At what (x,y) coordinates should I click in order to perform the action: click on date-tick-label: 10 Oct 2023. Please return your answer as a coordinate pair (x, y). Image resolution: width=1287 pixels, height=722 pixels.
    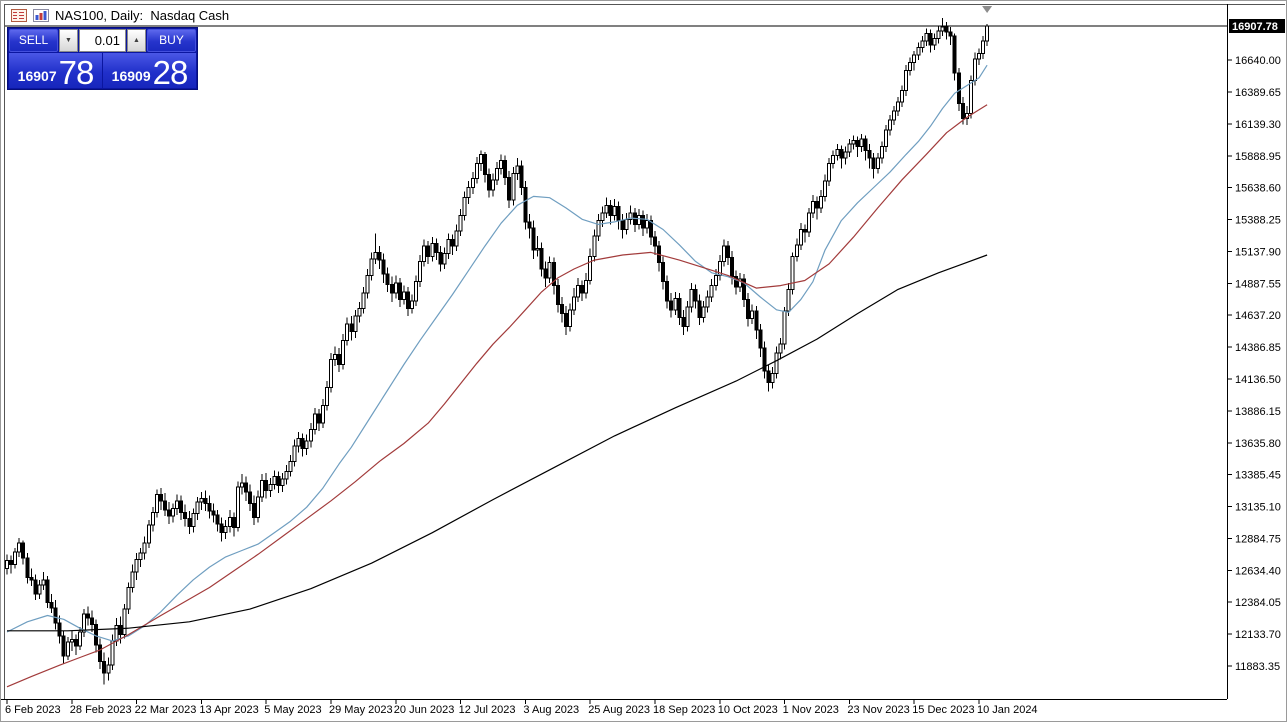
    Looking at the image, I should click on (748, 710).